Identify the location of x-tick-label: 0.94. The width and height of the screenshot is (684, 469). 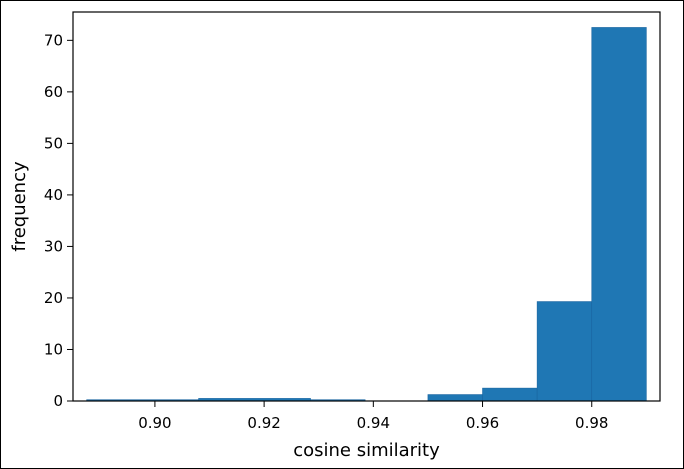
(373, 423).